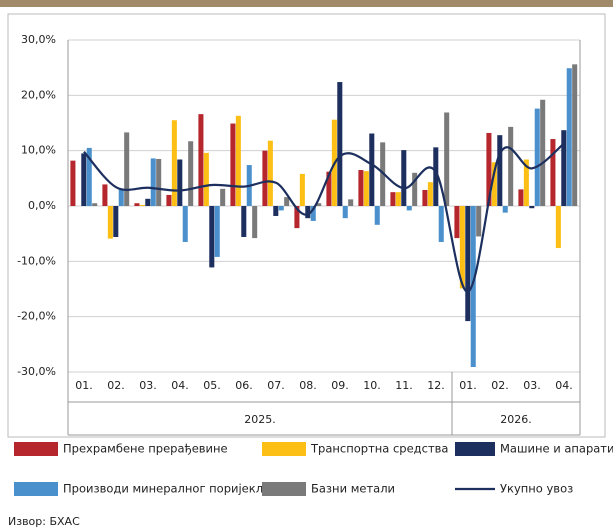 Image resolution: width=613 pixels, height=531 pixels. What do you see at coordinates (353, 489) in the screenshot?
I see `legend-label: Базни метали` at bounding box center [353, 489].